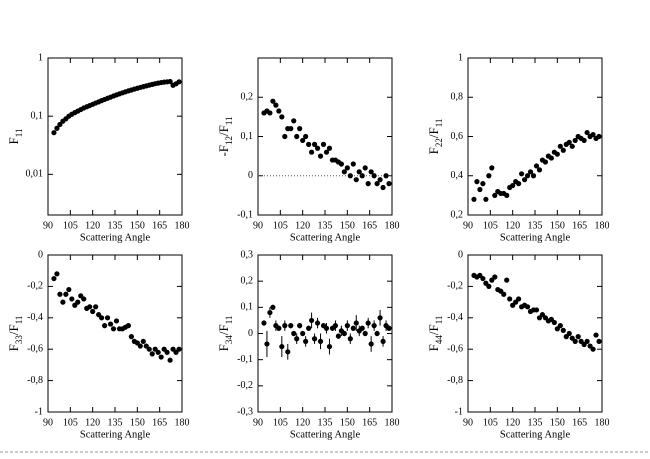 This screenshot has height=459, width=650. I want to click on y-tick-label: 1, so click(460, 57).